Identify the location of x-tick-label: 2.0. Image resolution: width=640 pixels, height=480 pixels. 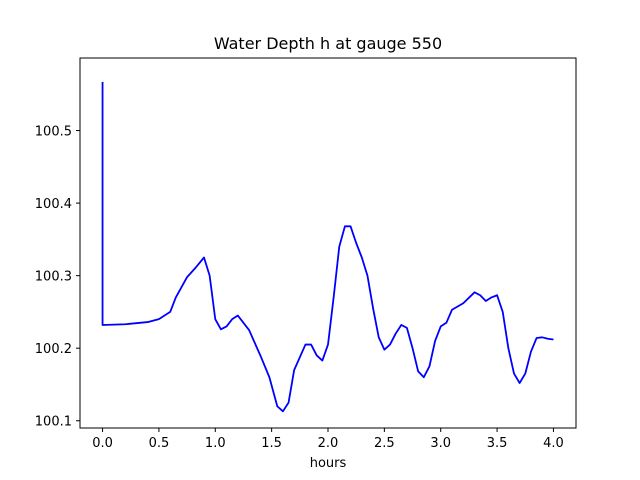
(328, 443).